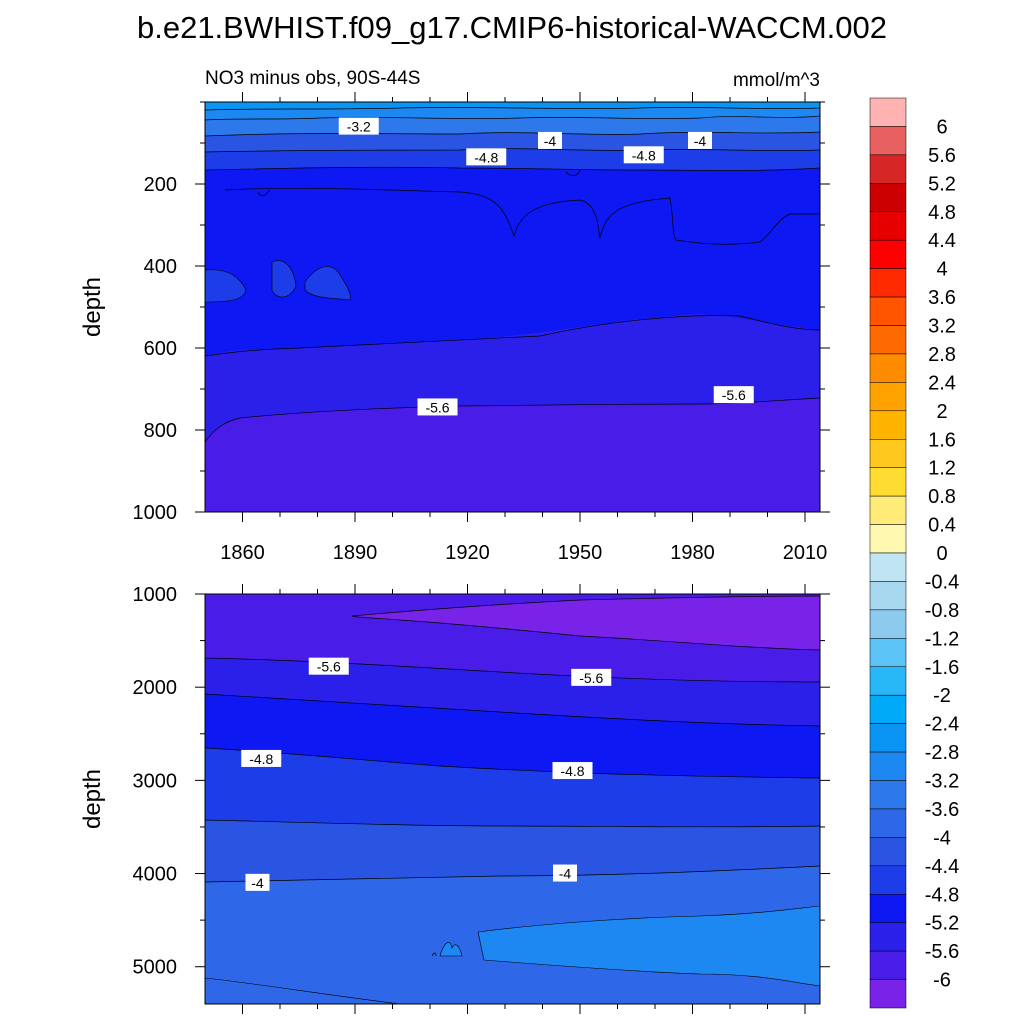 This screenshot has height=1024, width=1024. Describe the element at coordinates (942, 582) in the screenshot. I see `colorbar-label: -0.4` at that location.